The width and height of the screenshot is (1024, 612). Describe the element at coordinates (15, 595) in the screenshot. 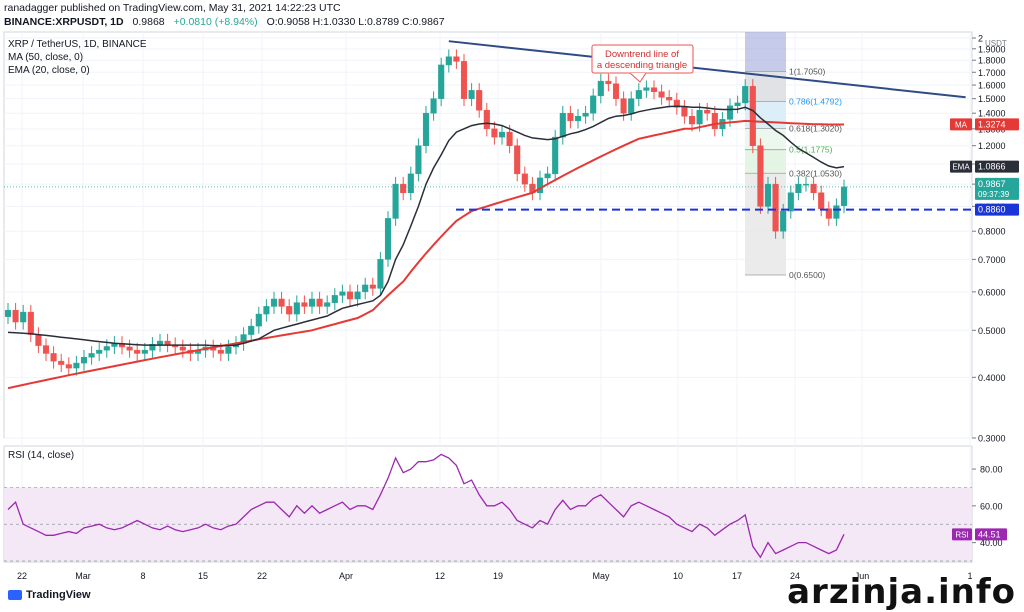

I see `tradingview-logo-icon` at that location.